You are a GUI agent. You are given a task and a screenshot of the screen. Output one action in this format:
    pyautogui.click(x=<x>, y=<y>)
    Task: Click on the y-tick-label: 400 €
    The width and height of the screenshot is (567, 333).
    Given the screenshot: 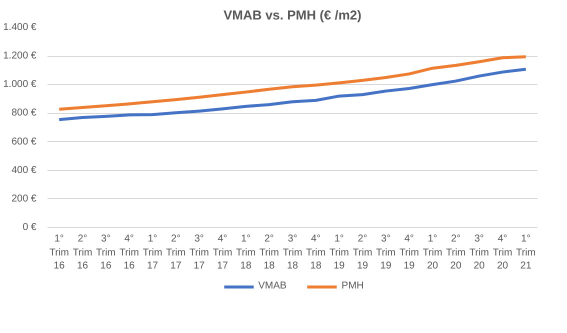 What is the action you would take?
    pyautogui.click(x=24, y=170)
    